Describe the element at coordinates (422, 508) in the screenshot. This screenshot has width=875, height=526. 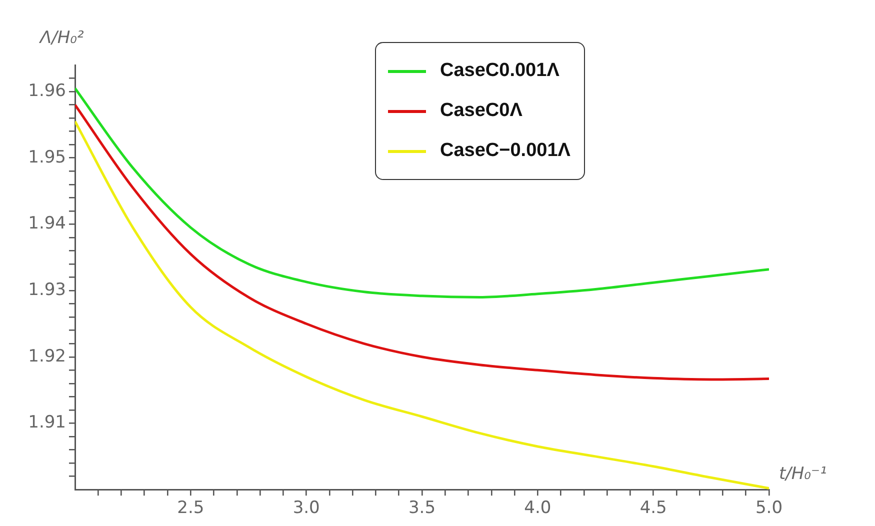
I see `x-tick-label: 3.5` at that location.